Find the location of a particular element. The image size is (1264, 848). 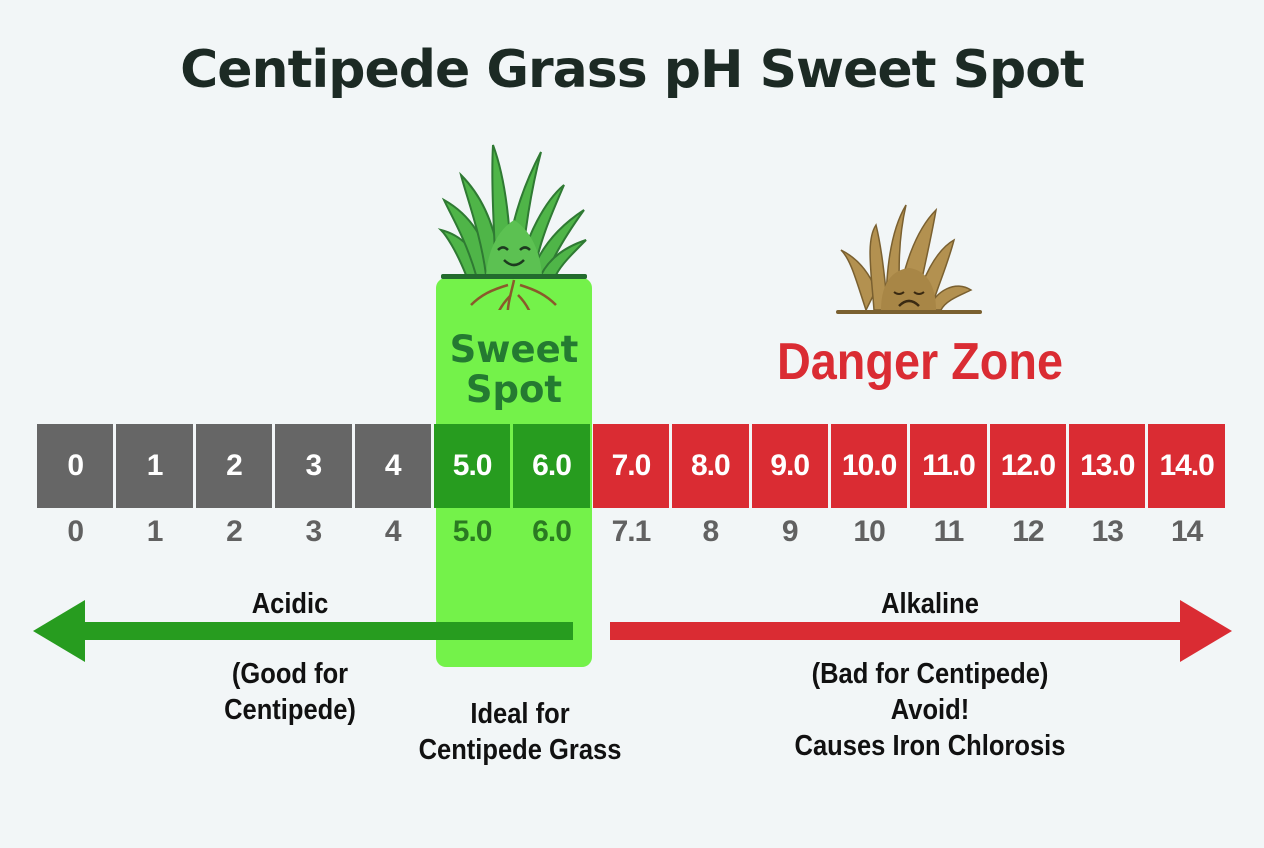

sweet-spot-caption: Ideal for Centipede Grass is located at coordinates (520, 732).